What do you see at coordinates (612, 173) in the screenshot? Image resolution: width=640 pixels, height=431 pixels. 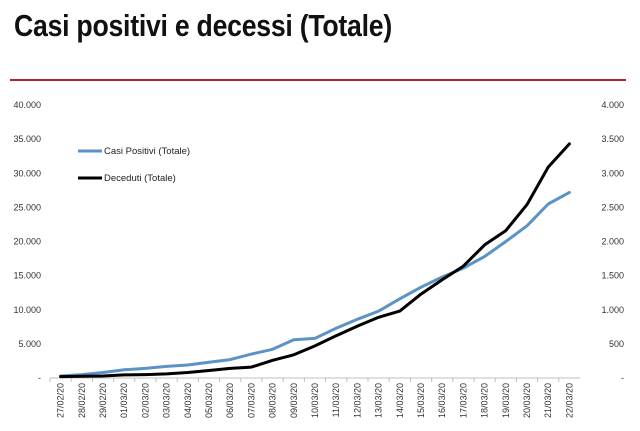 I see `y-right-tick-label: 3.000` at bounding box center [612, 173].